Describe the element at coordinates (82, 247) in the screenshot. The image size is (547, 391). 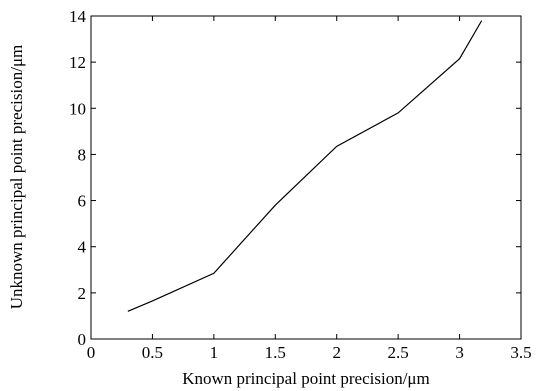
I see `y-tick-label: 4` at that location.